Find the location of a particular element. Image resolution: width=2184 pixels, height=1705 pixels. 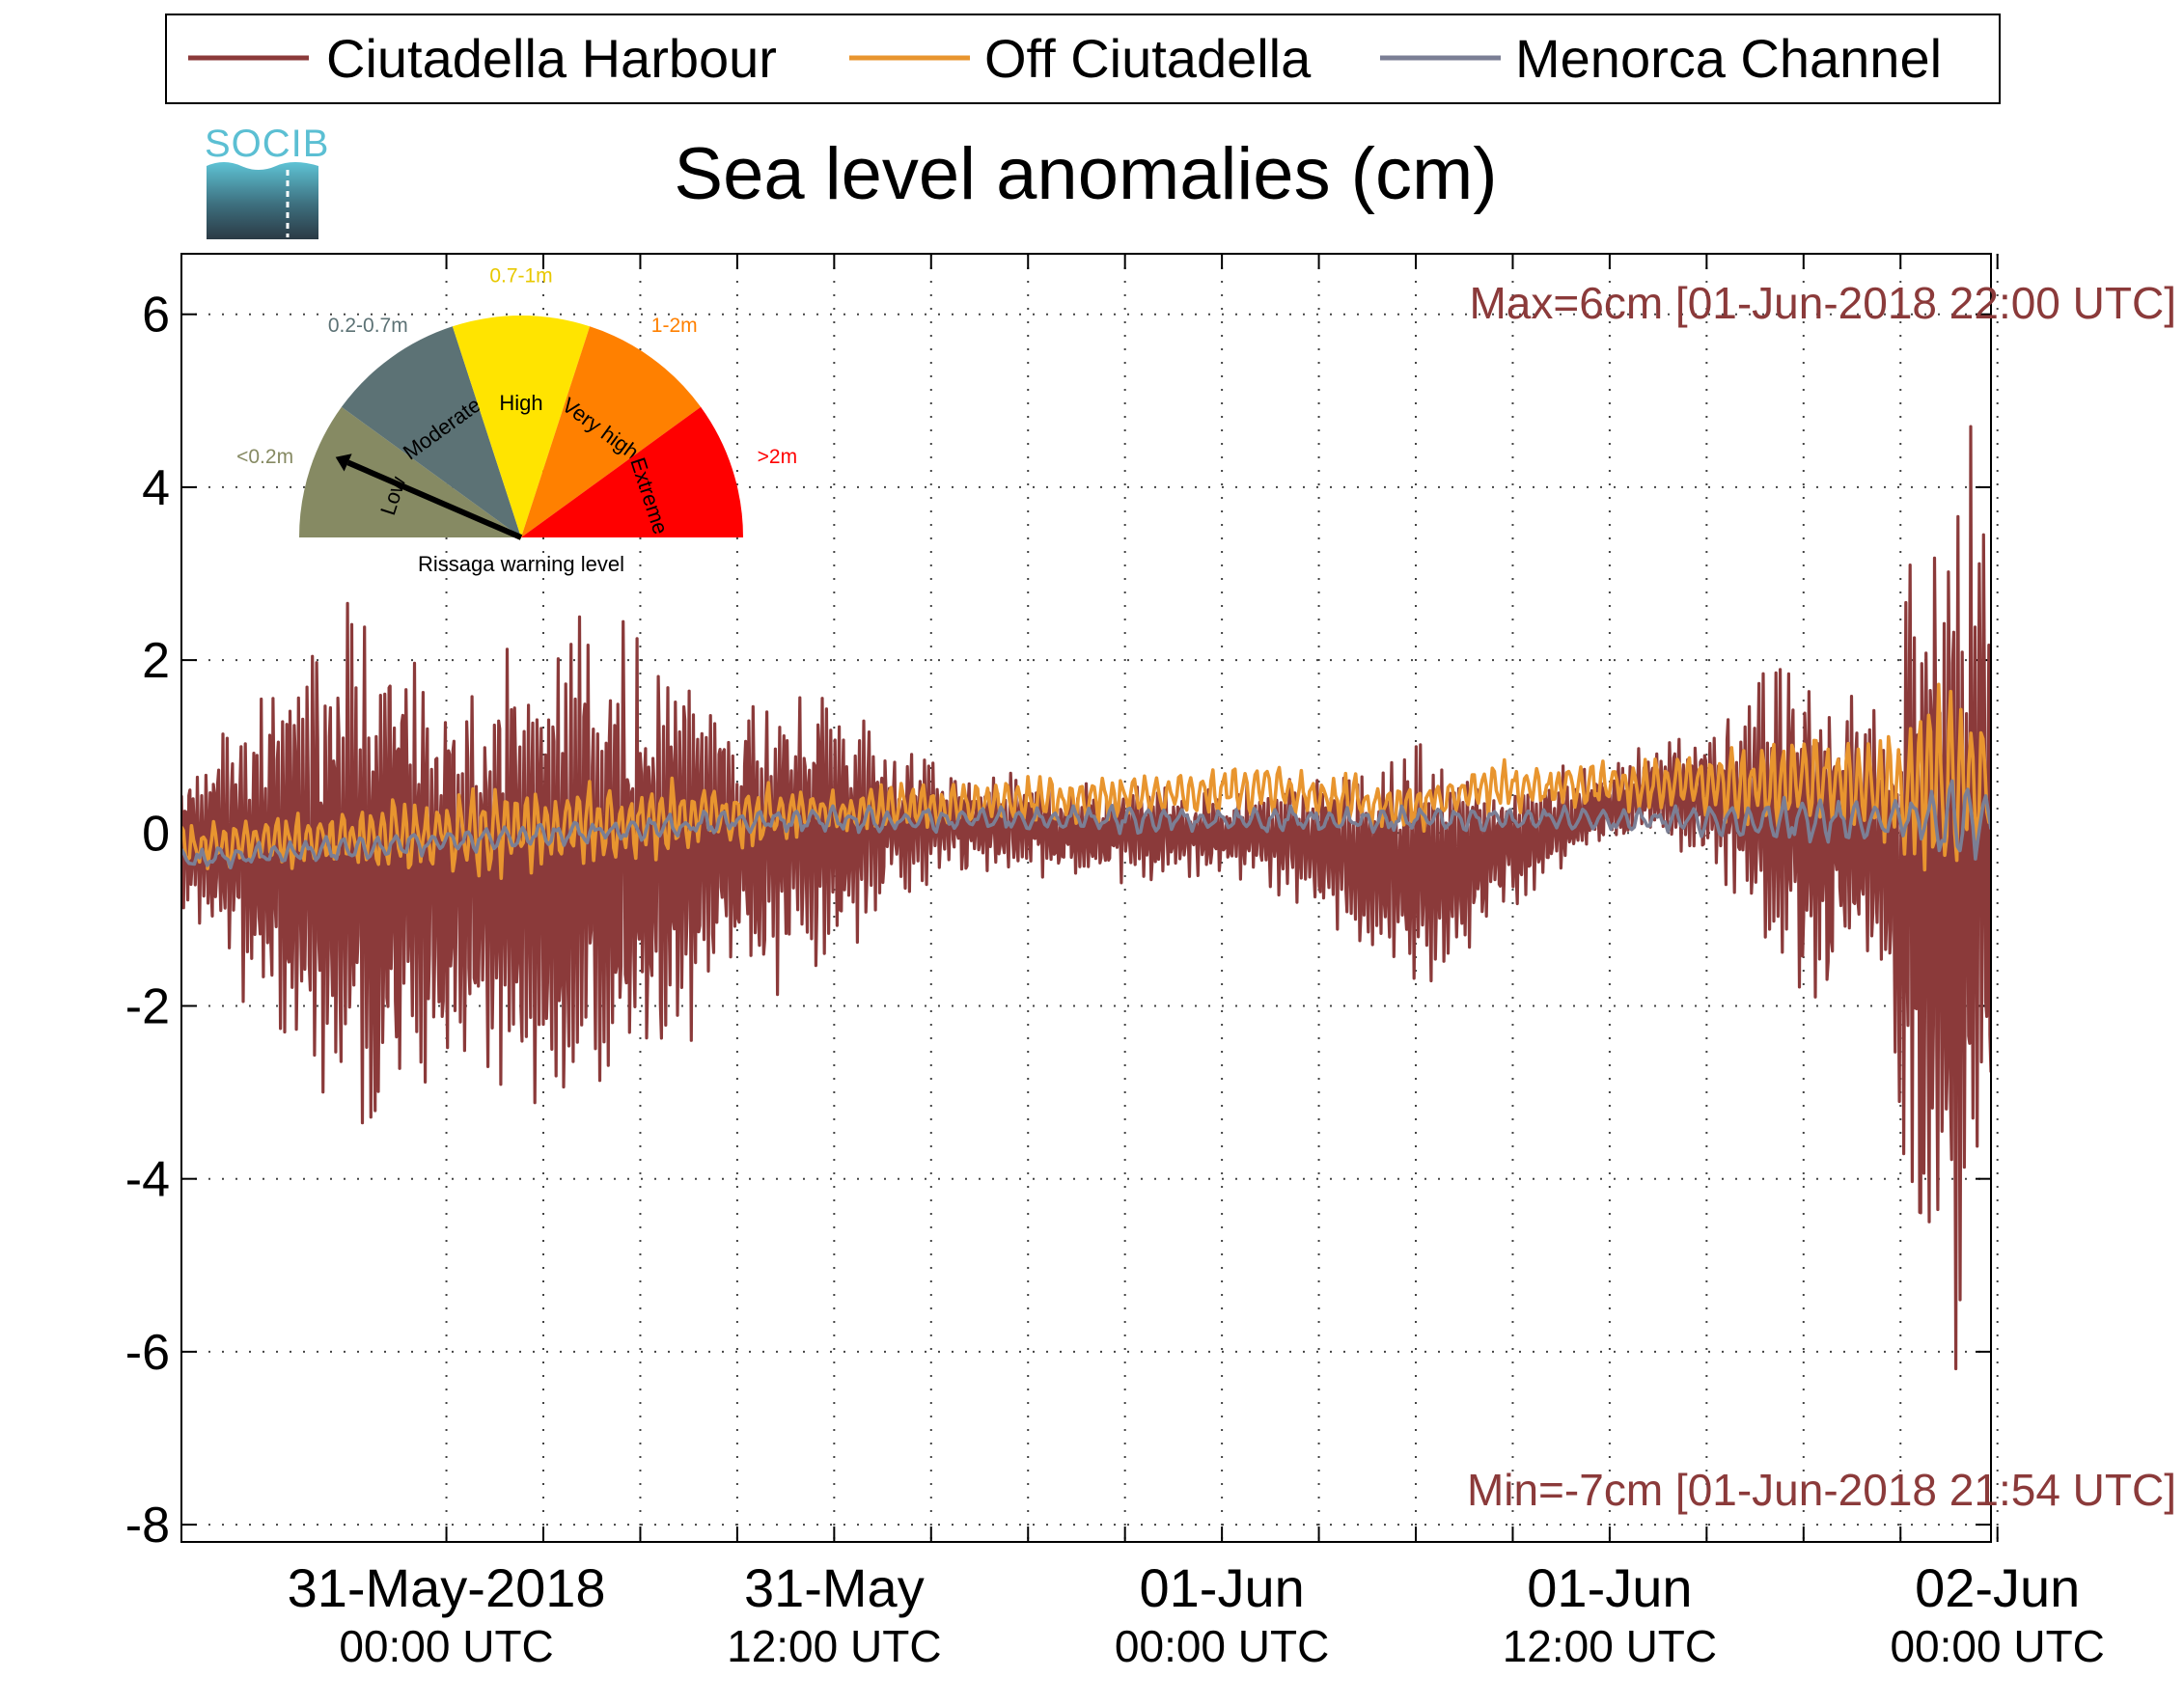

gauge-segment-moderate is located at coordinates (431, 431).